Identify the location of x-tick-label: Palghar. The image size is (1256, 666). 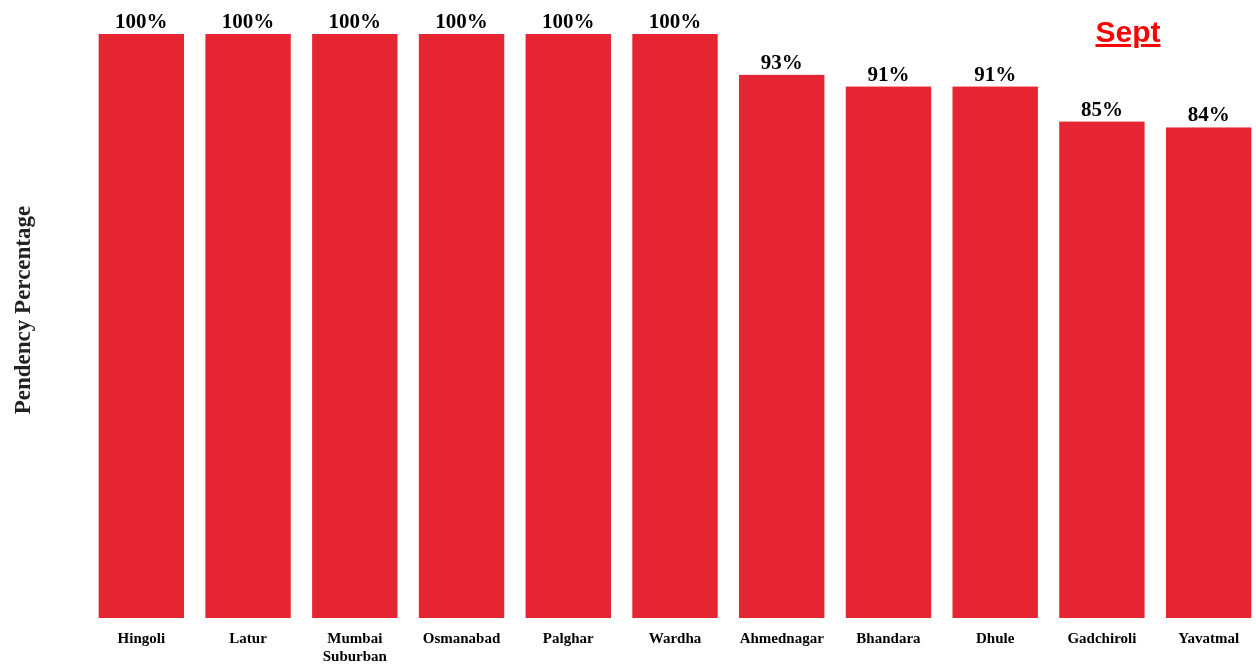
(568, 638).